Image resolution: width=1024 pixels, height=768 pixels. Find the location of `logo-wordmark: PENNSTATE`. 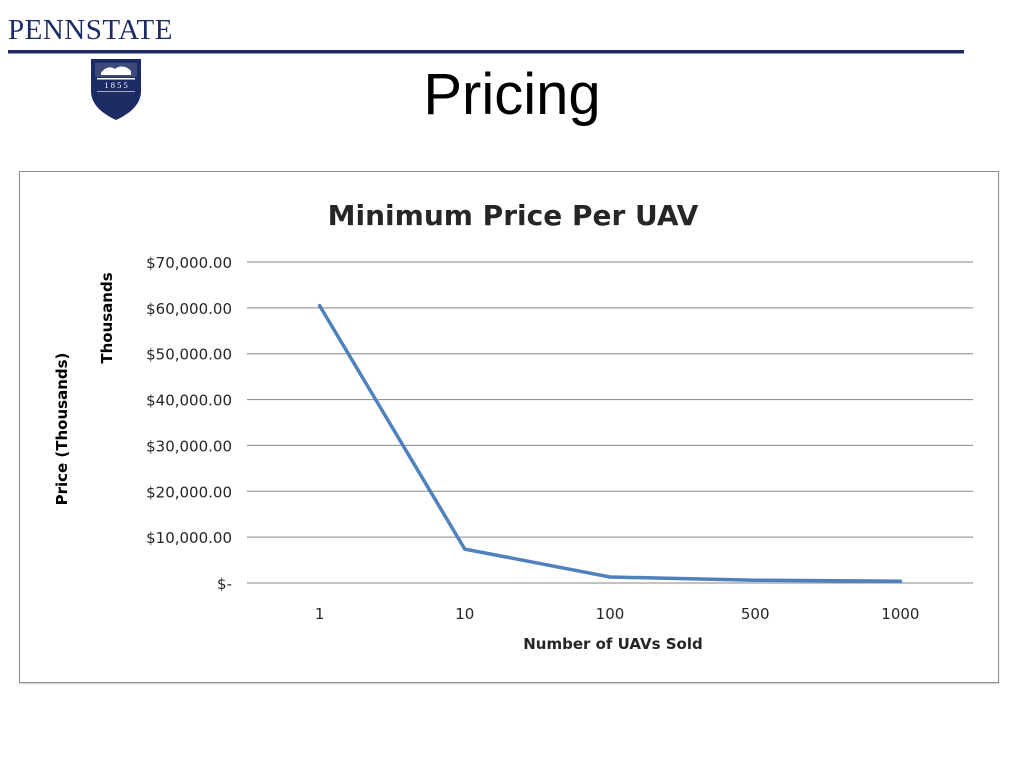

logo-wordmark: PENNSTATE is located at coordinates (90, 30).